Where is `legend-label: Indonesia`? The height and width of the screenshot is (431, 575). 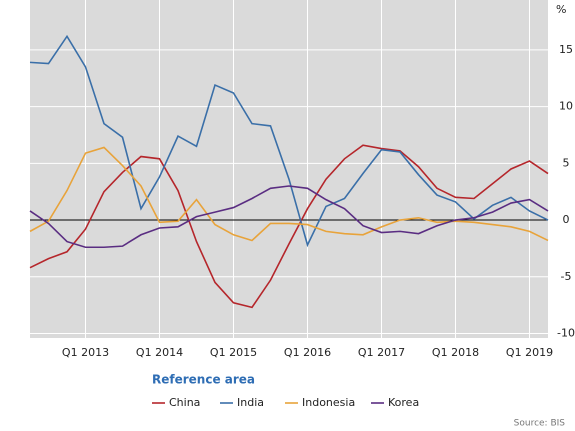 legend-label: Indonesia is located at coordinates (328, 402).